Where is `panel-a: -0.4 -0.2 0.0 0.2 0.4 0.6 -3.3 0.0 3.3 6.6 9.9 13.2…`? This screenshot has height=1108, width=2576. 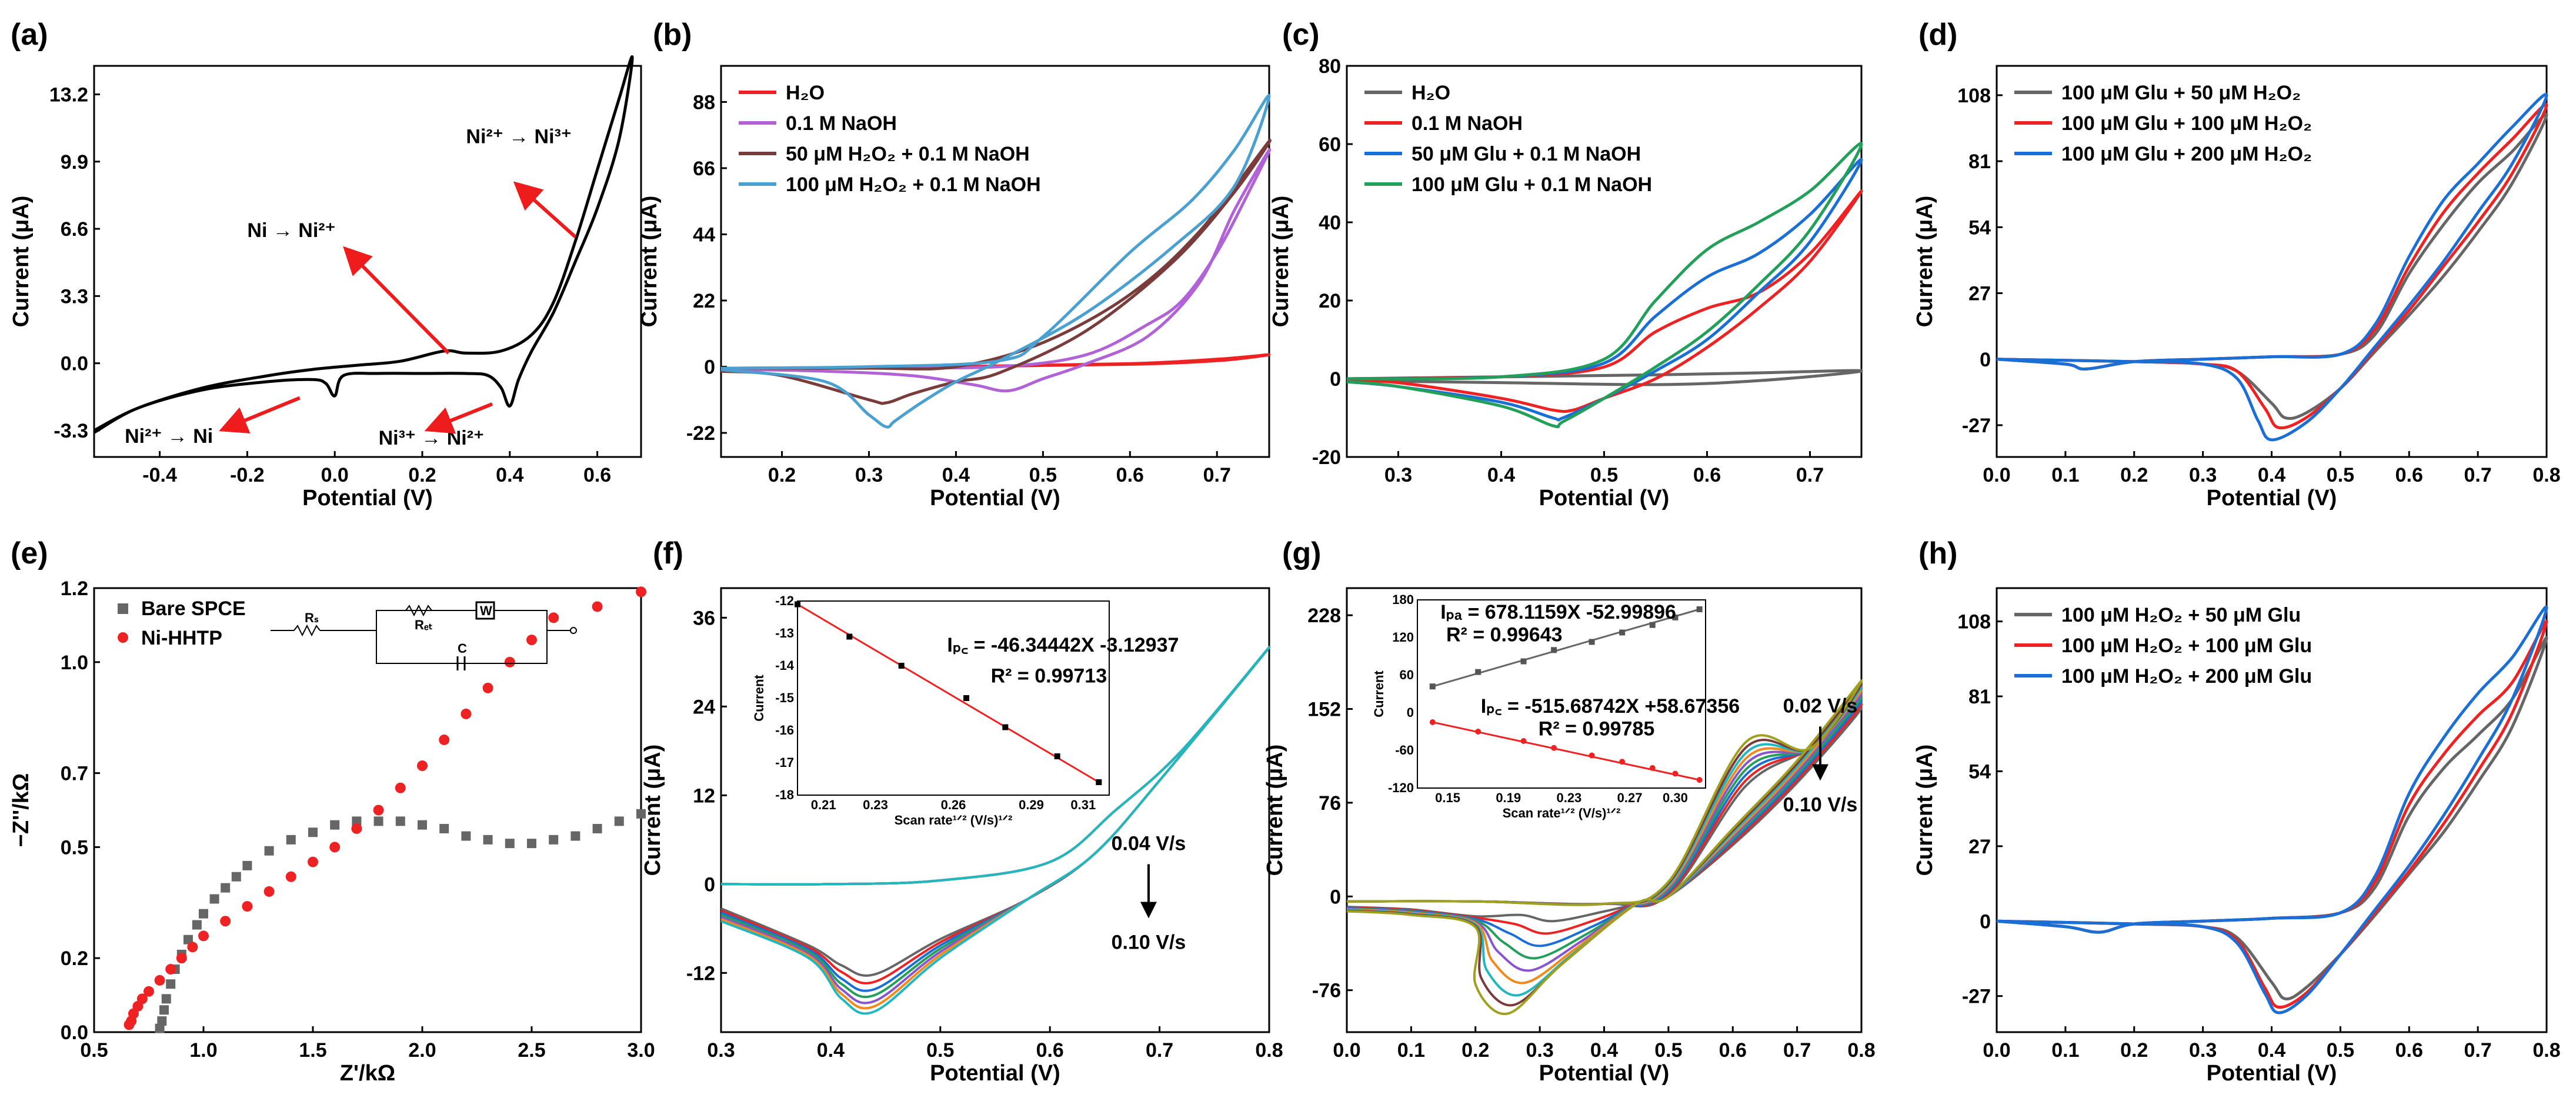 panel-a: -0.4 -0.2 0.0 0.2 0.4 0.6 -3.3 0.0 3.3 6.6 9.9 13.2… is located at coordinates (325, 282).